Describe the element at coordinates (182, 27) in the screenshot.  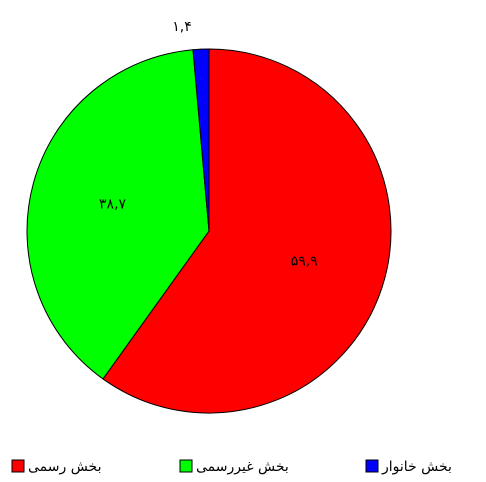
I see `data-label: ۱,۴` at that location.